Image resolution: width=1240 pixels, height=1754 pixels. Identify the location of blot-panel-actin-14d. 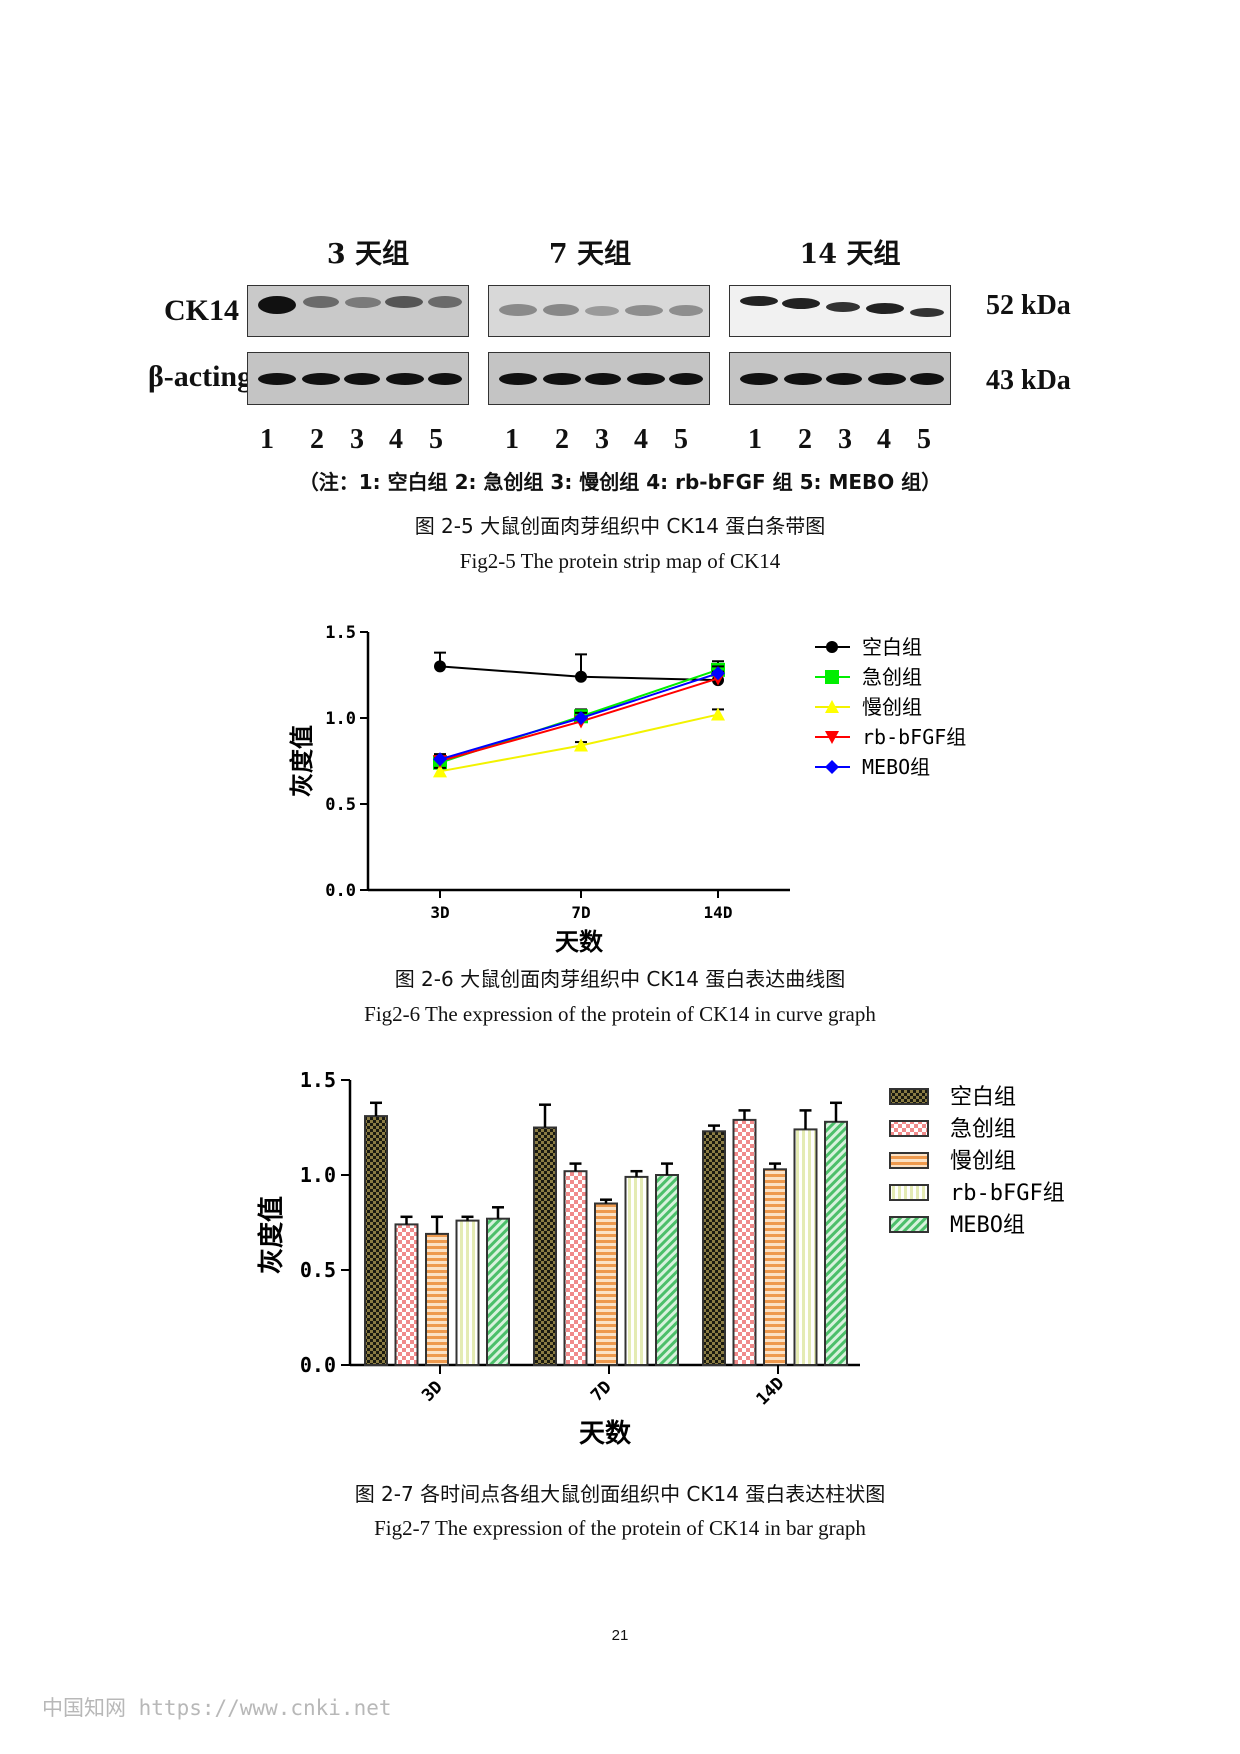
(840, 378).